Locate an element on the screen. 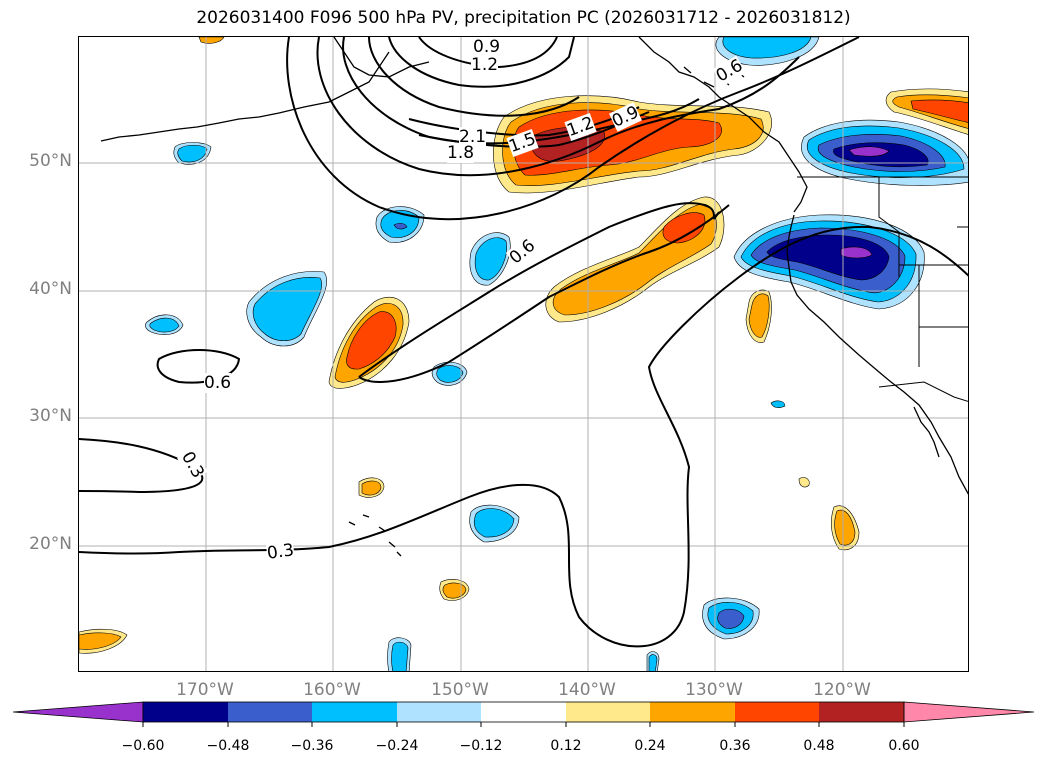 This screenshot has height=765, width=1047. contour-label: 0.9 is located at coordinates (487, 47).